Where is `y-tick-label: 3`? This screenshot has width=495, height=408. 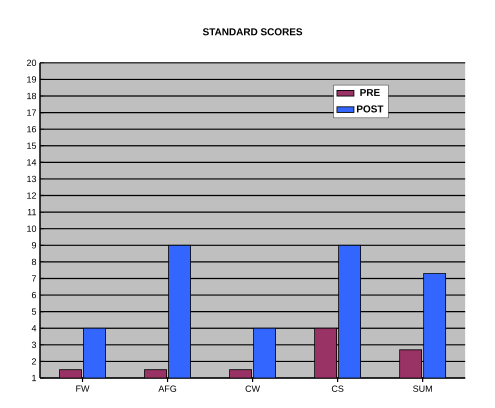
y-tick-label: 3 is located at coordinates (34, 345).